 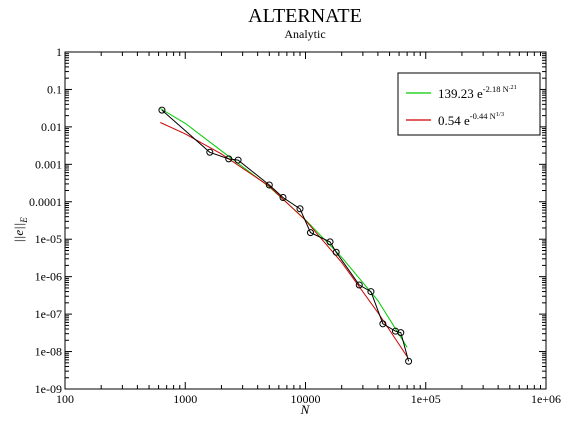 I want to click on y-tick-label: 1e-05, so click(x=48, y=239).